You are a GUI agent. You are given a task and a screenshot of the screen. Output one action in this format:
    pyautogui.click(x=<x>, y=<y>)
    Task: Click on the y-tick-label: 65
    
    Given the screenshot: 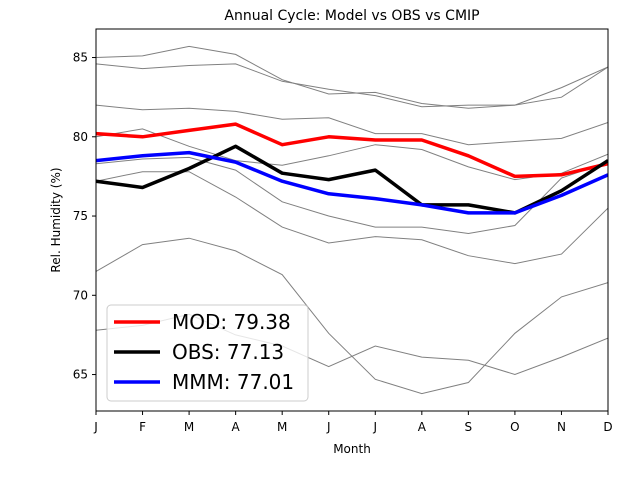 What is the action you would take?
    pyautogui.click(x=80, y=375)
    